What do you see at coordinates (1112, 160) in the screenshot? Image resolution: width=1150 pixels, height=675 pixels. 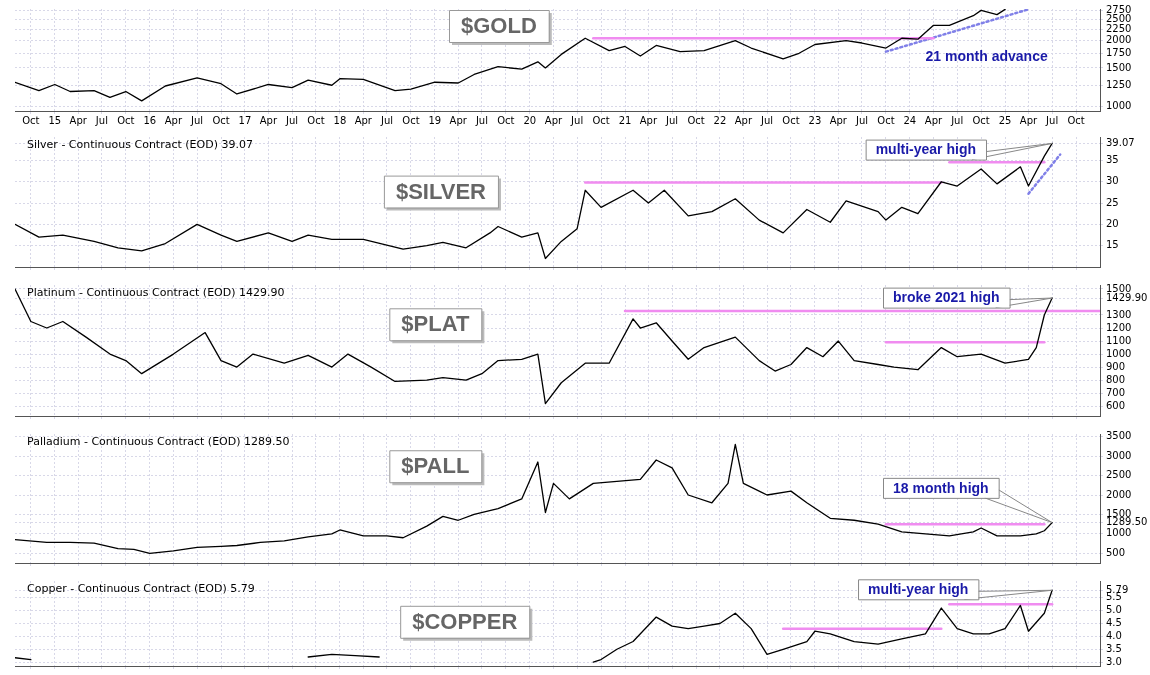 I see `y-tick-label: 35` at bounding box center [1112, 160].